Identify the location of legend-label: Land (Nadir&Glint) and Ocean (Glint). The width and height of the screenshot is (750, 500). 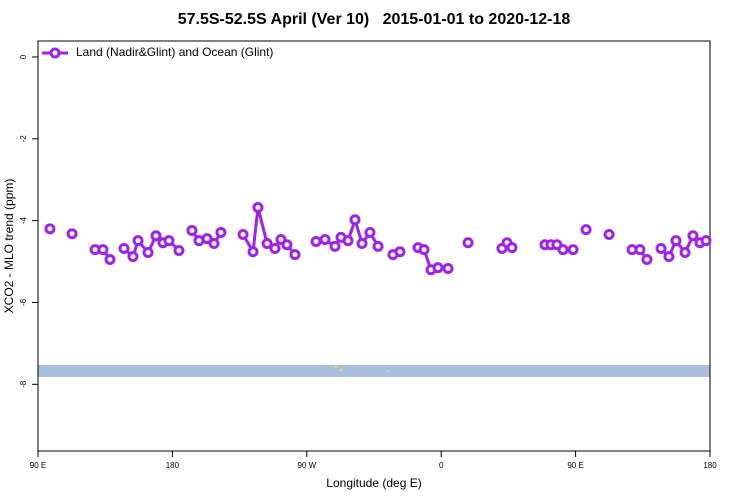
(174, 52).